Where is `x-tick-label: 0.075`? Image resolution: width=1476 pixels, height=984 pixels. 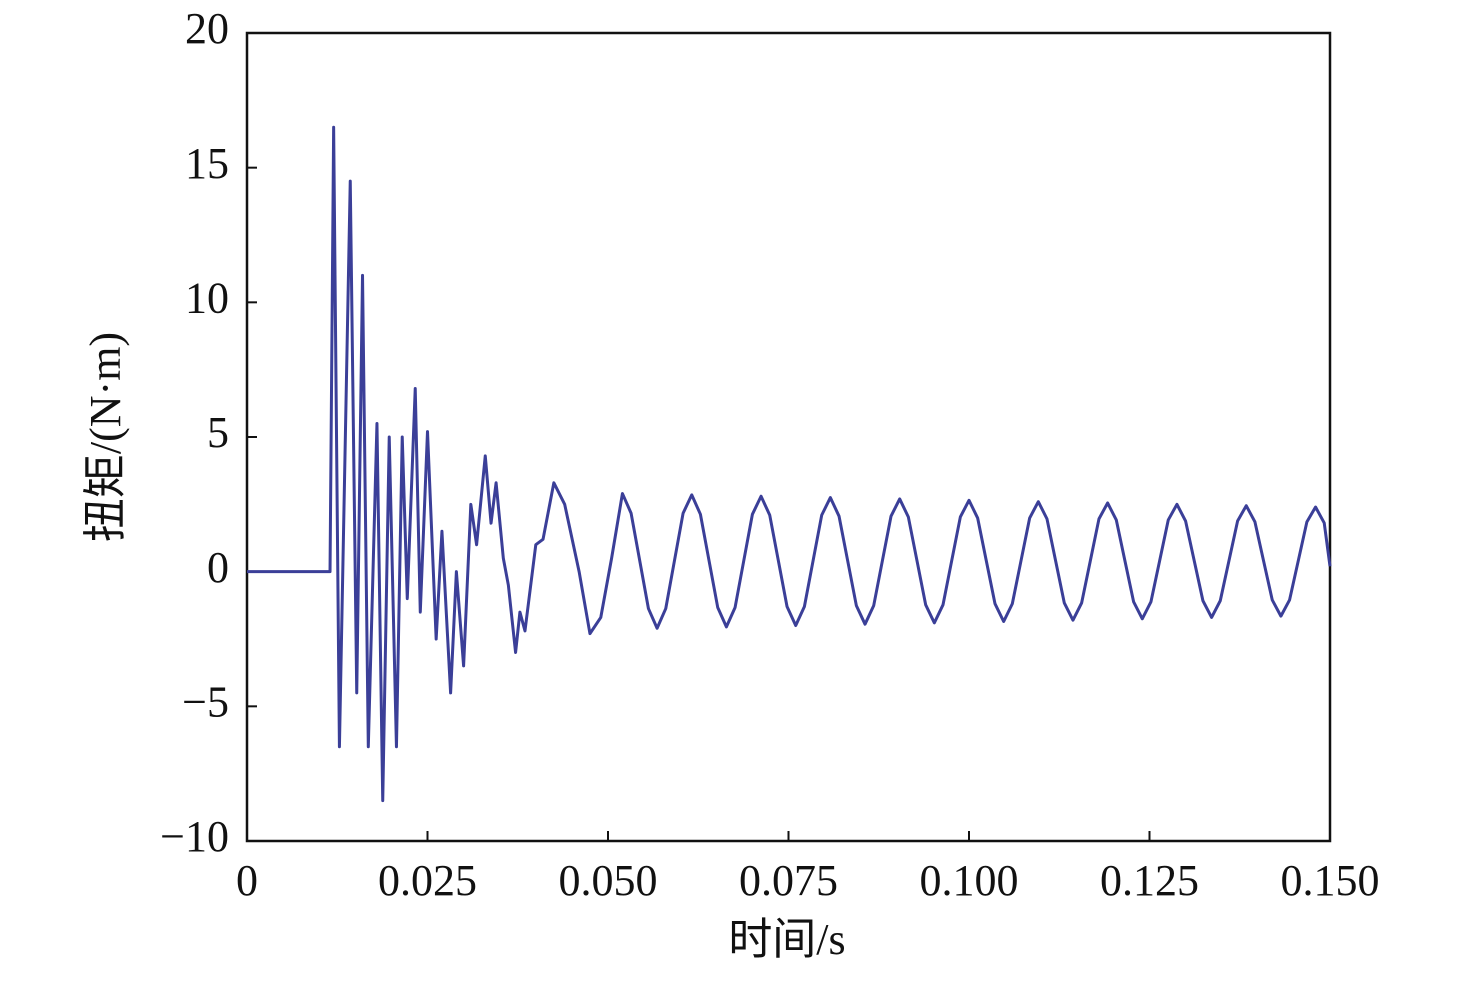
x-tick-label: 0.075 is located at coordinates (788, 880).